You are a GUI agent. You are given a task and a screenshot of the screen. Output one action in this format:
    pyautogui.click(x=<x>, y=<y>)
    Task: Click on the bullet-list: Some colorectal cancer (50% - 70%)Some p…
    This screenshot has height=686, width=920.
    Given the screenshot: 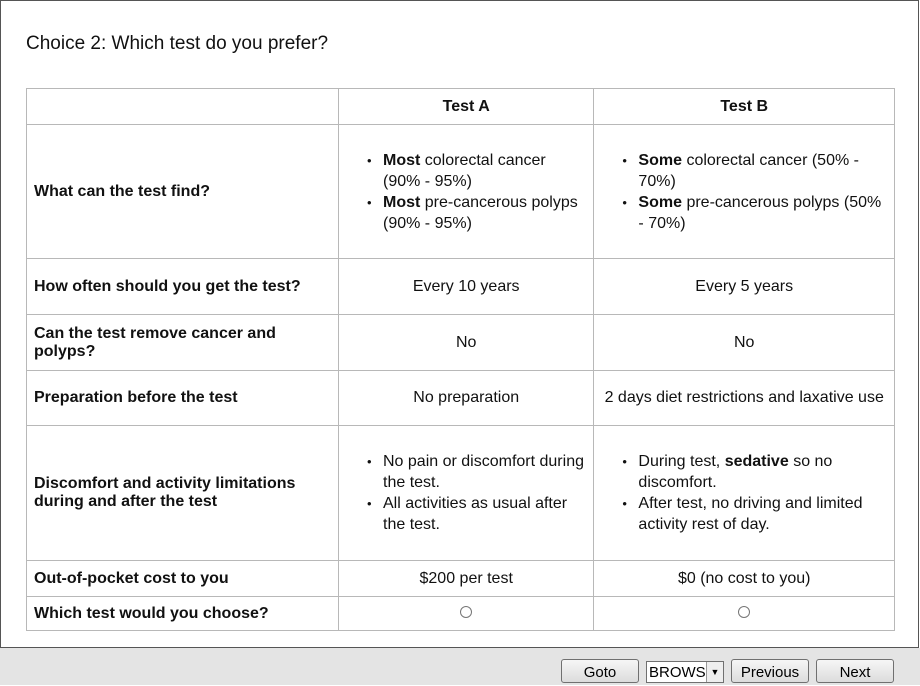 What is the action you would take?
    pyautogui.click(x=744, y=192)
    